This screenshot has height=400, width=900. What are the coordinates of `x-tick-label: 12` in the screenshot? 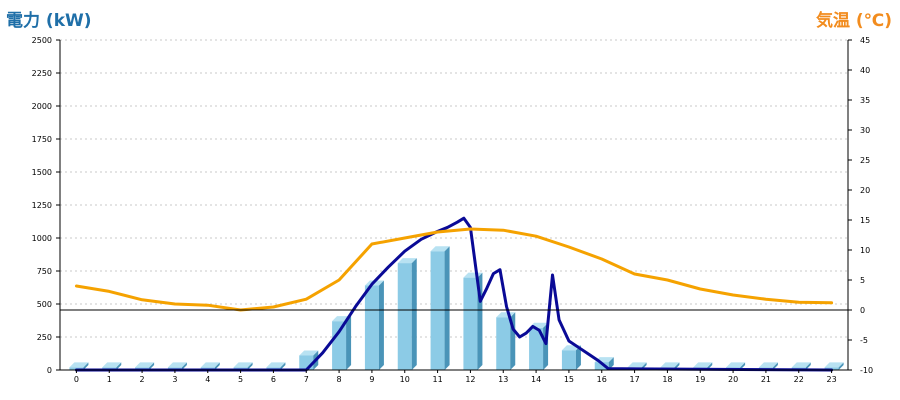 It's located at (470, 379).